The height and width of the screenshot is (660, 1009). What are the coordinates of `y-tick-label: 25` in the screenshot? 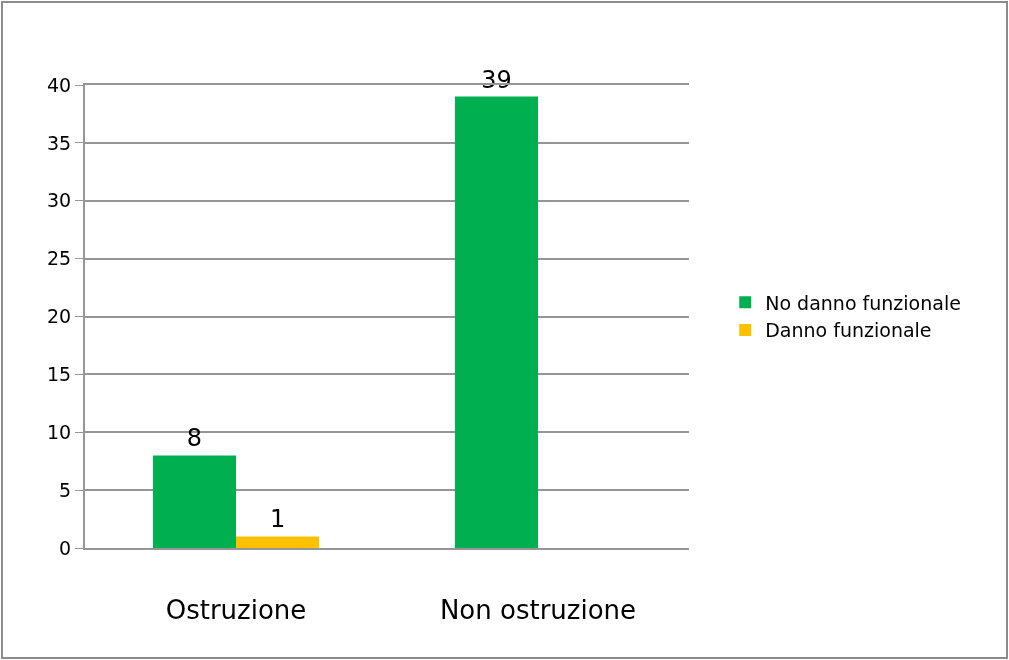 It's located at (59, 258).